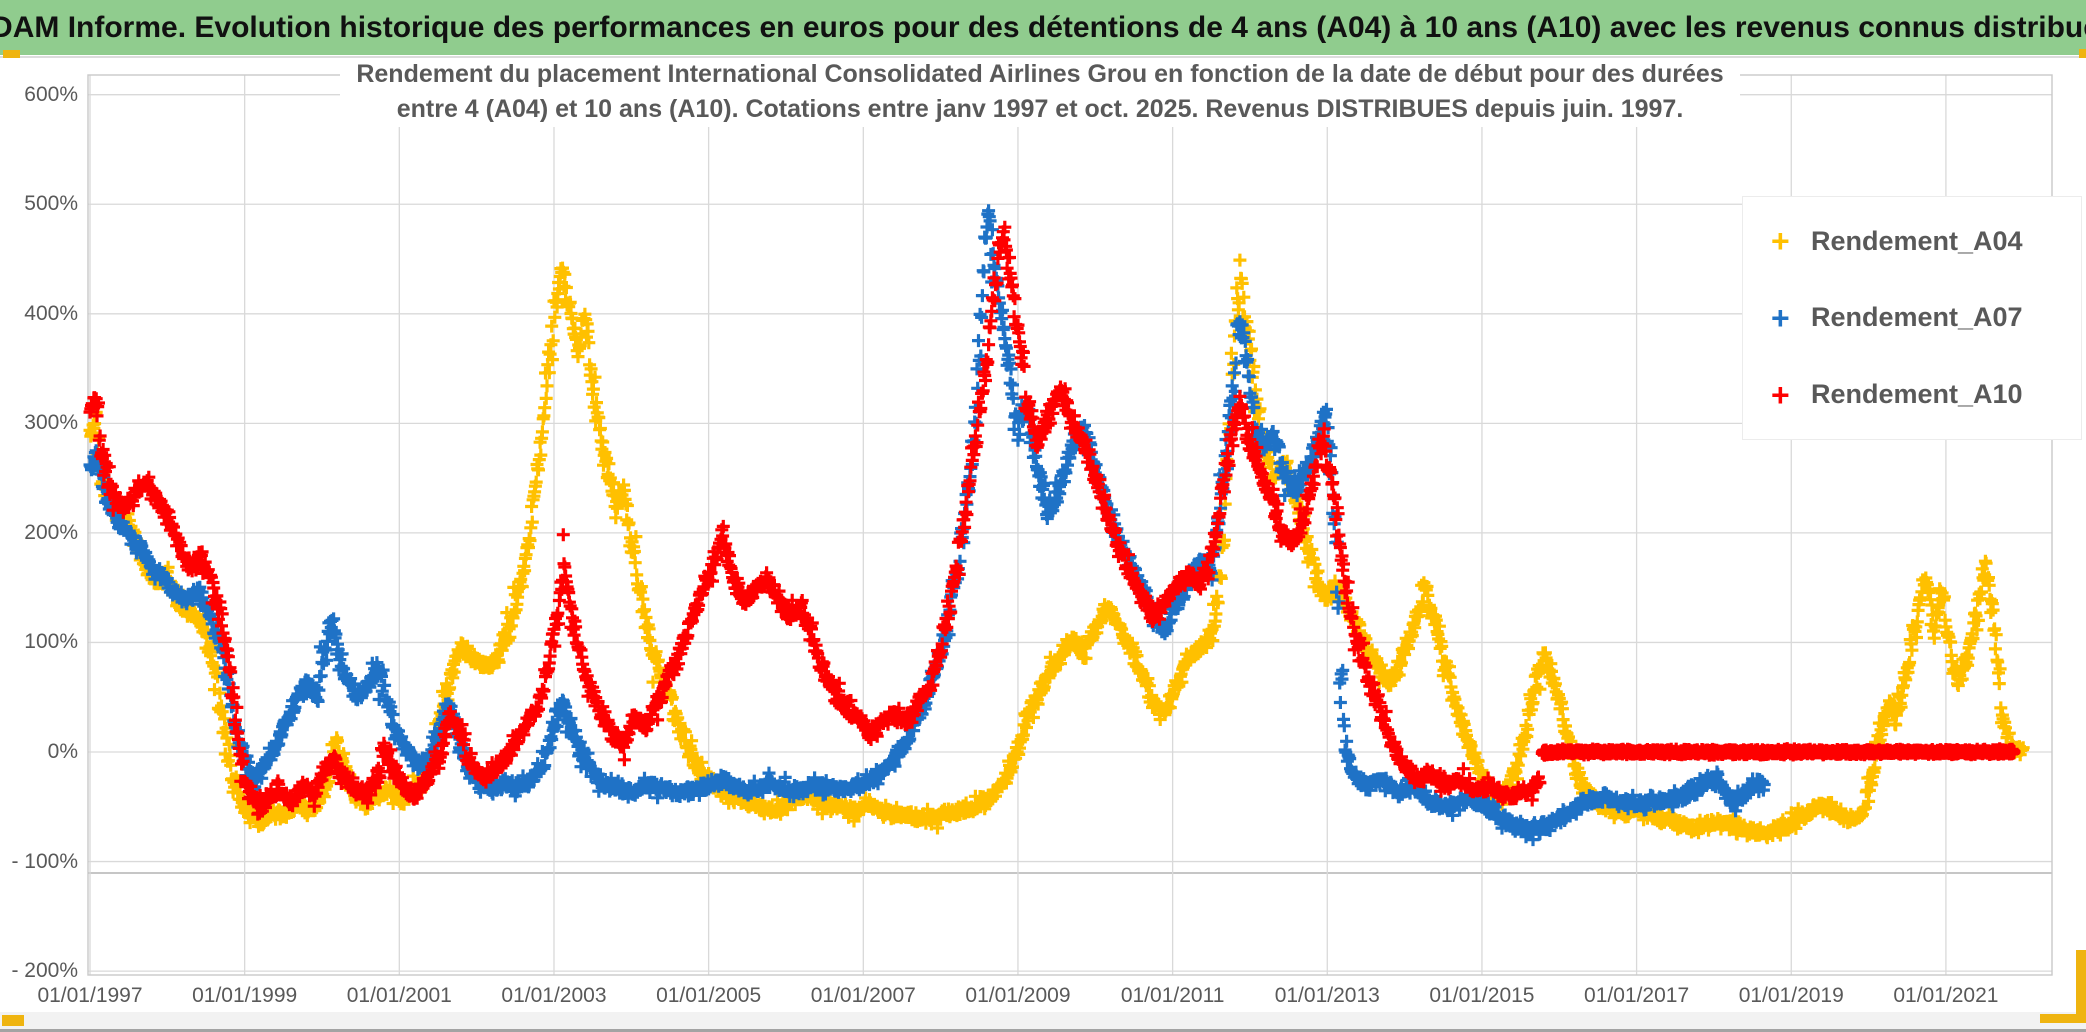 This screenshot has width=2086, height=1032. Describe the element at coordinates (2063, 1018) in the screenshot. I see `selection-border-bottom` at that location.